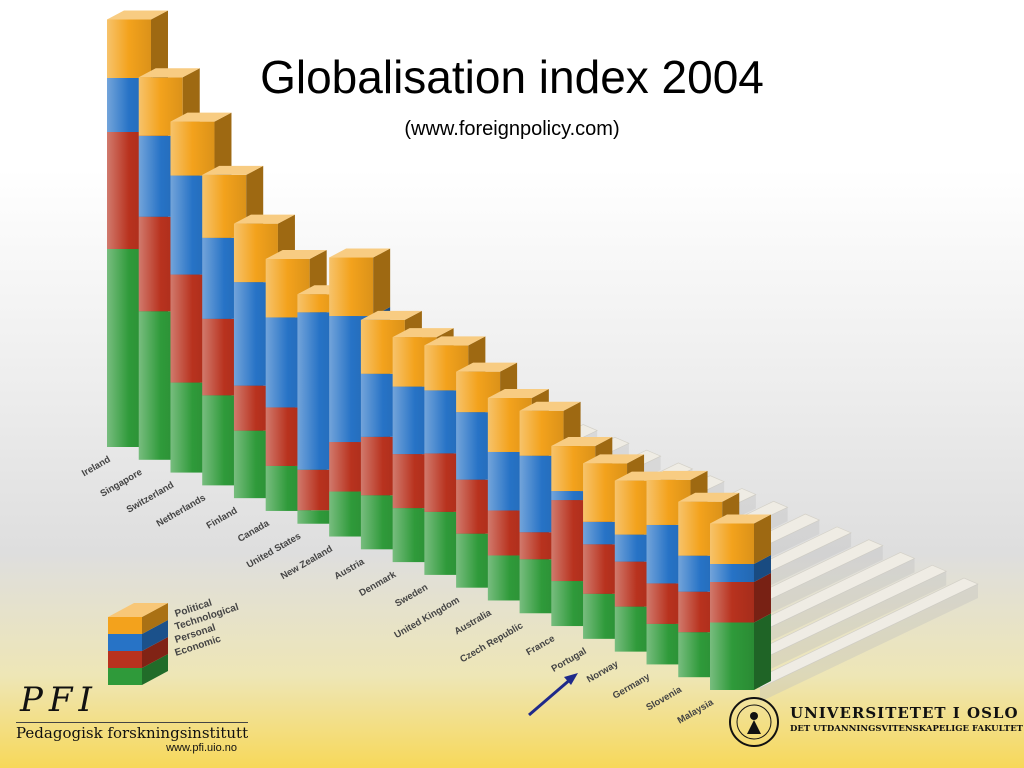 This screenshot has height=768, width=1024. I want to click on x-label-sweden: Sweden, so click(411, 596).